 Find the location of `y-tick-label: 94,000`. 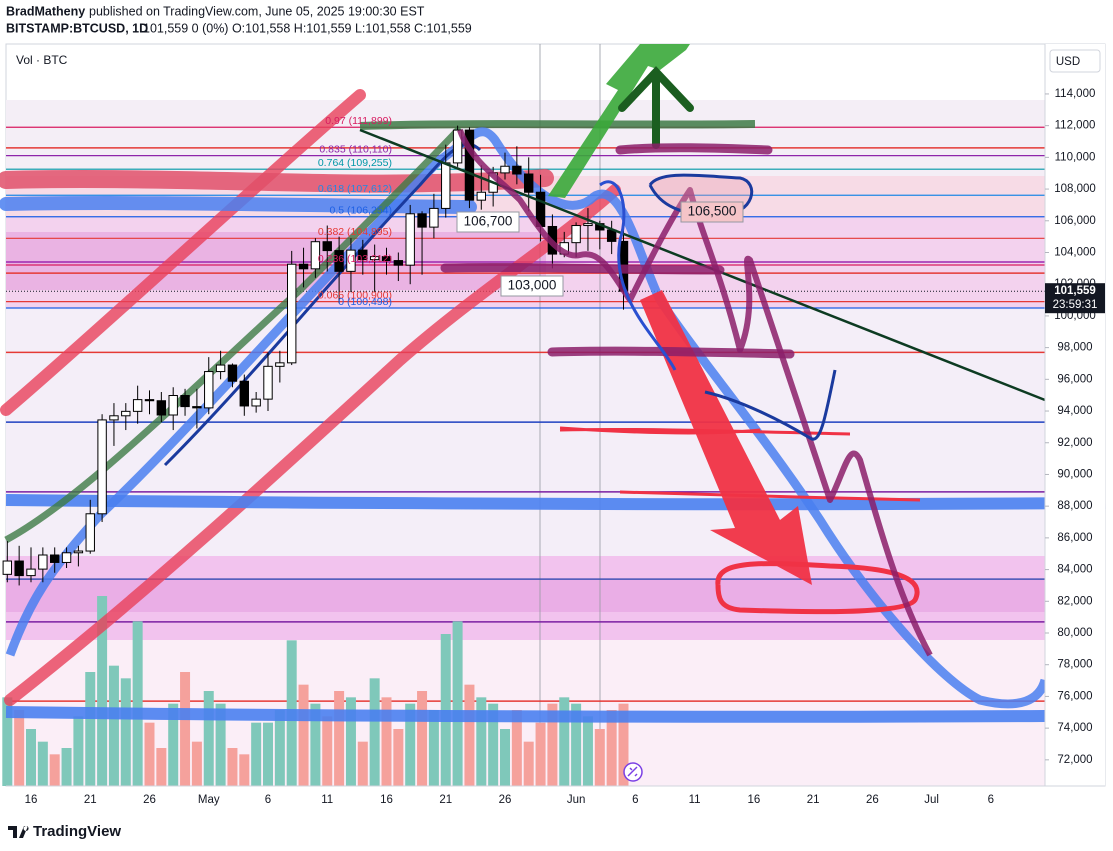

y-tick-label: 94,000 is located at coordinates (1074, 411).